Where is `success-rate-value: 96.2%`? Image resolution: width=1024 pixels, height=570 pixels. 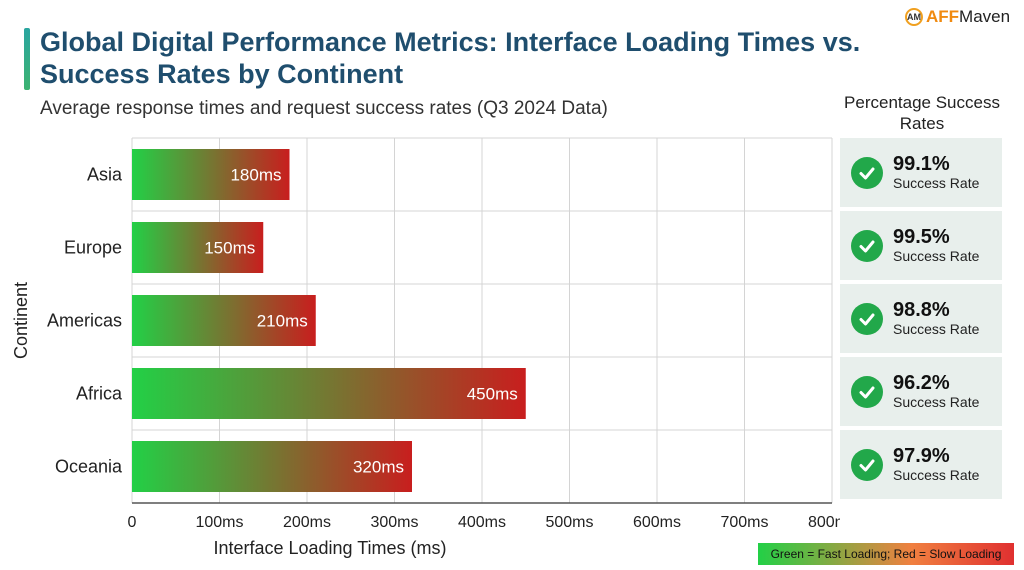 success-rate-value: 96.2% is located at coordinates (921, 383).